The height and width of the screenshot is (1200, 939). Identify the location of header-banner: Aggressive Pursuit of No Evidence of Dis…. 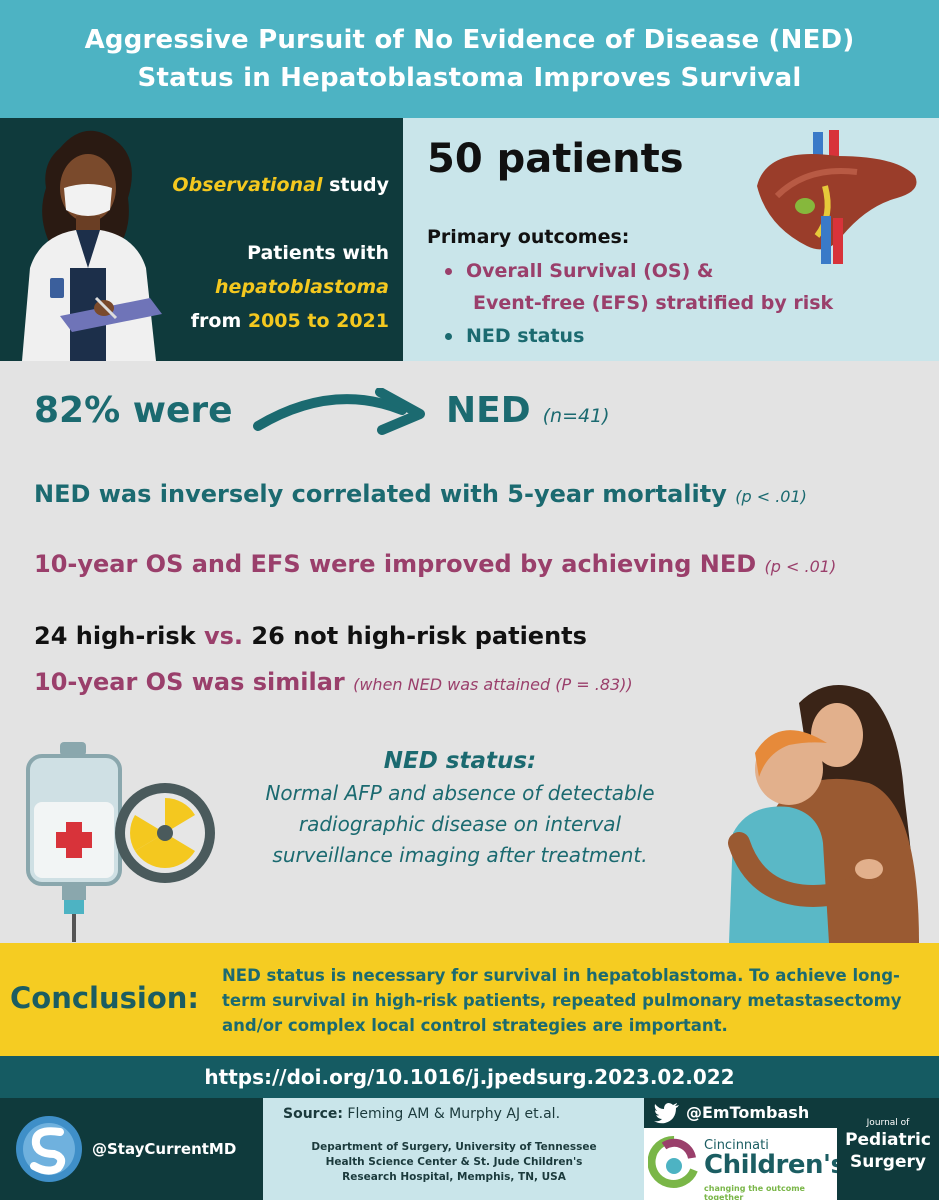
(469, 59).